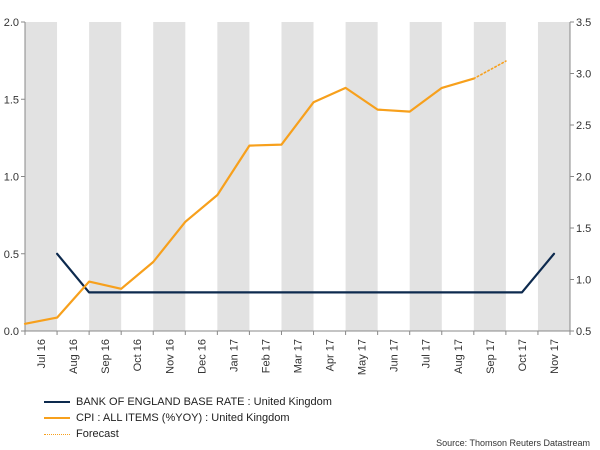  I want to click on left-tick-label: 0.5, so click(11, 255).